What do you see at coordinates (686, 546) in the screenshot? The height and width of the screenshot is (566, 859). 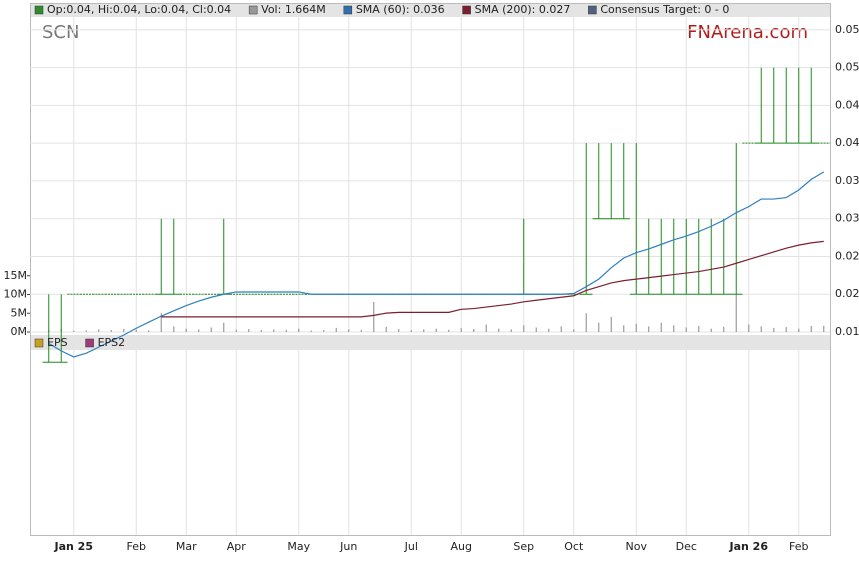 I see `x-tick-label: Dec` at bounding box center [686, 546].